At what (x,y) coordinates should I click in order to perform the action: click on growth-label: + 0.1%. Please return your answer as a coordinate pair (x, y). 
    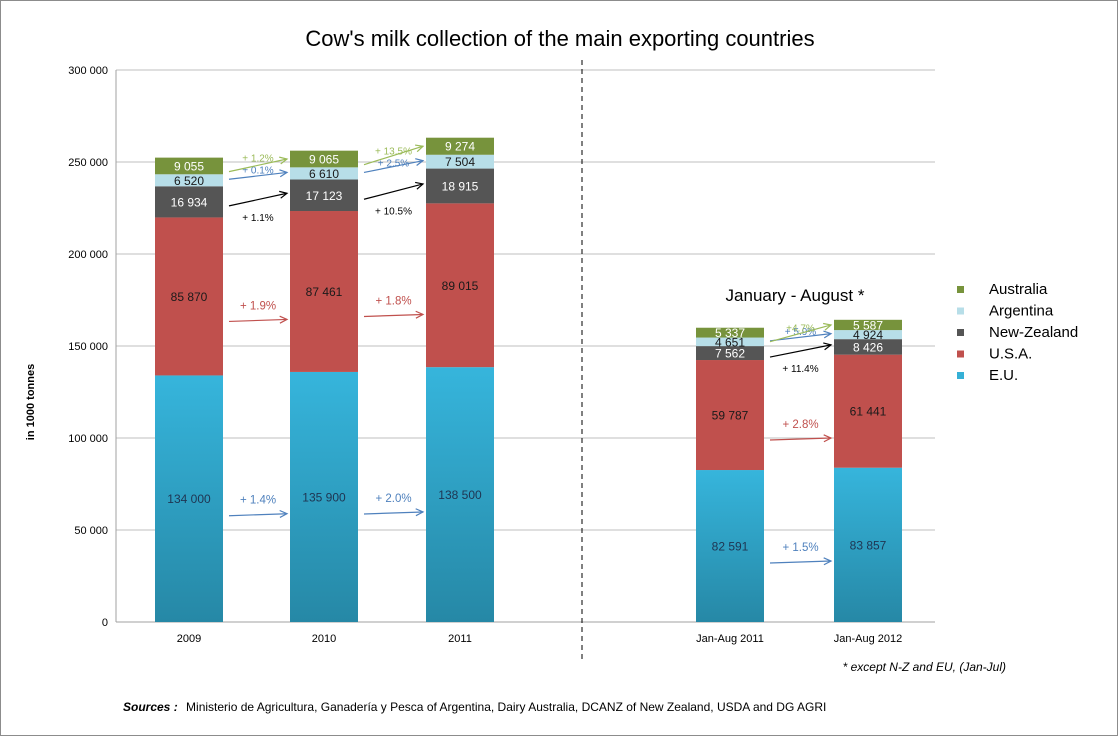
    Looking at the image, I should click on (258, 170).